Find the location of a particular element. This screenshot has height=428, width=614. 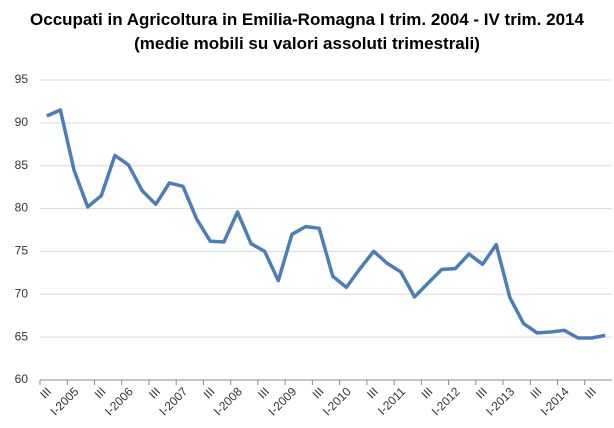

x-tick-label: I-2010 is located at coordinates (337, 401).